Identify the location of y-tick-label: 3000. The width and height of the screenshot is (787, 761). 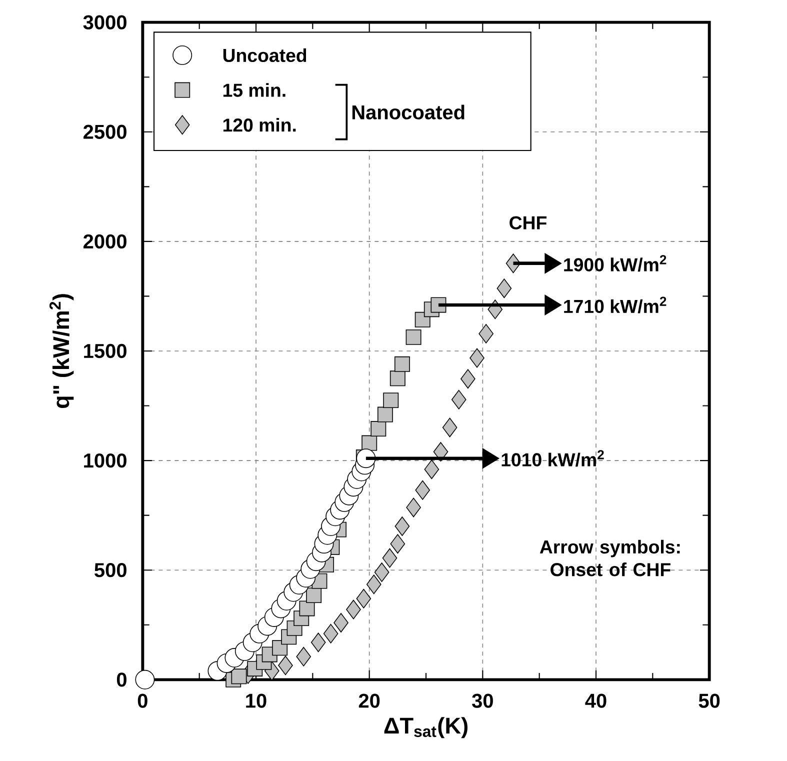
(104, 22).